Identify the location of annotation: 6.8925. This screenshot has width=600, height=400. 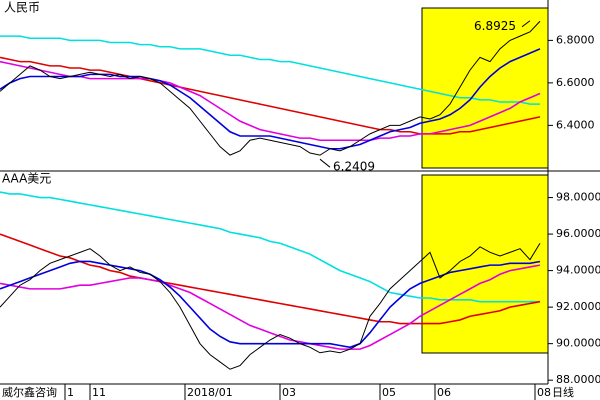
(495, 26).